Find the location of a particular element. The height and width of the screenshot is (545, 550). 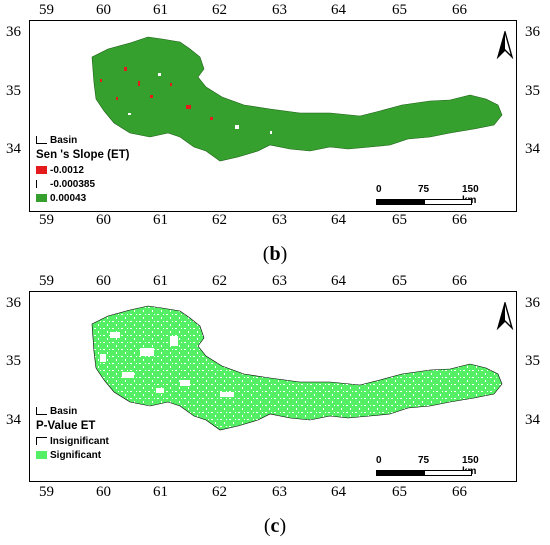

scale-bar-c: 0 75 150 km is located at coordinates (427, 467).